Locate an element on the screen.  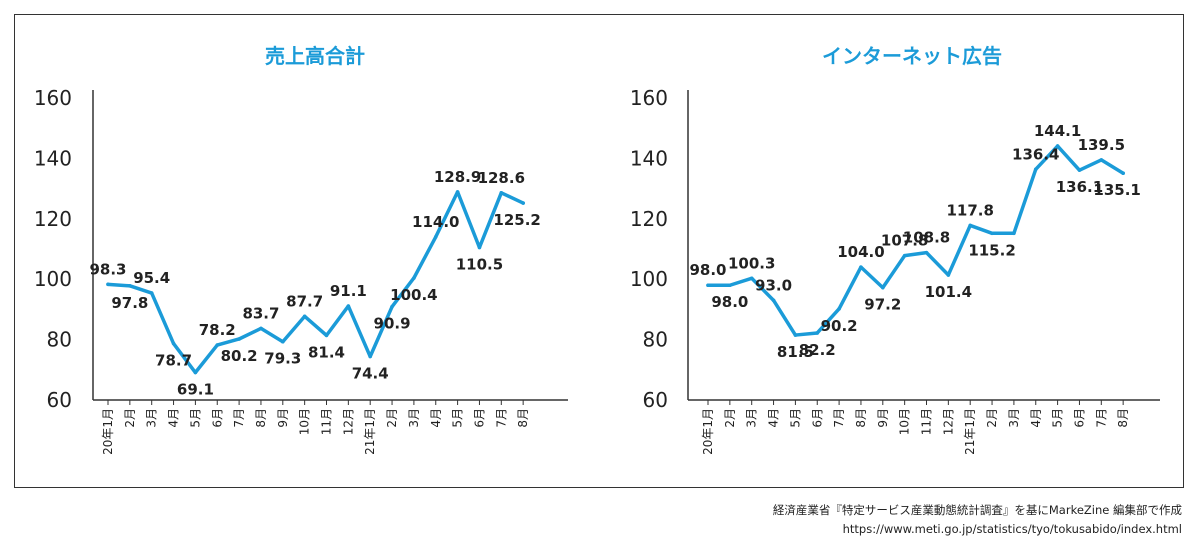
data-label: 100.4 is located at coordinates (413, 295).